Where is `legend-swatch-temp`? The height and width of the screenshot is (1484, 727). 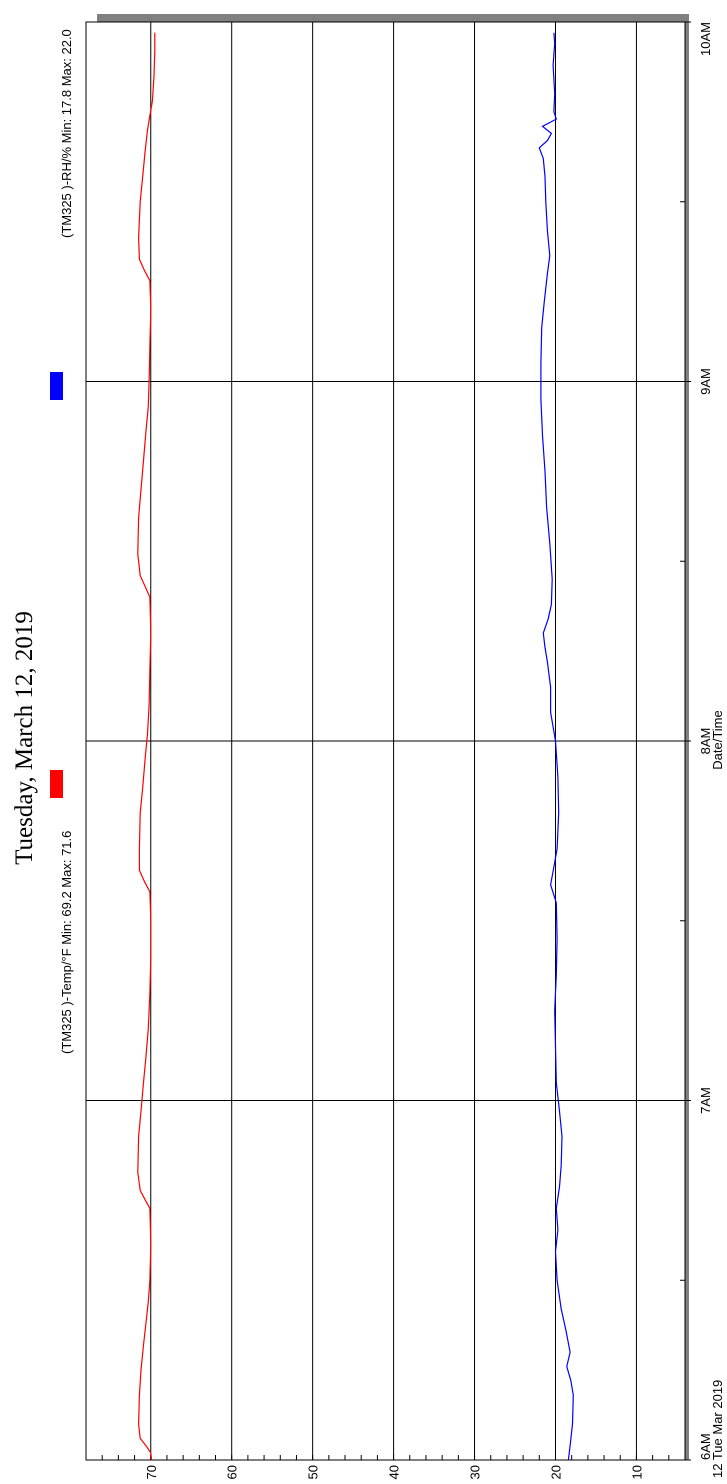
legend-swatch-temp is located at coordinates (56, 784).